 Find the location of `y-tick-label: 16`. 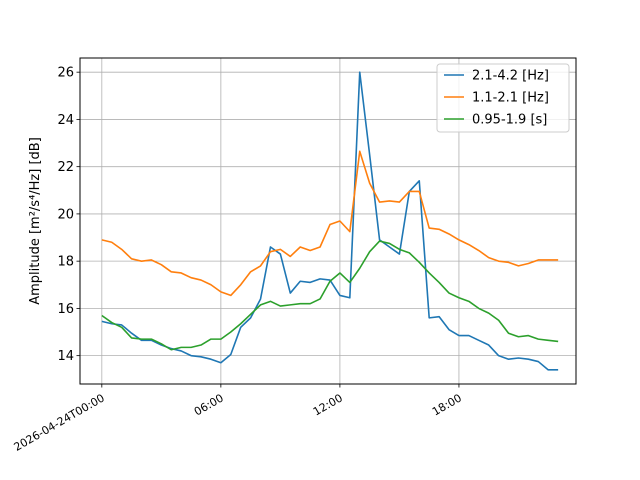

y-tick-label: 16 is located at coordinates (65, 309).